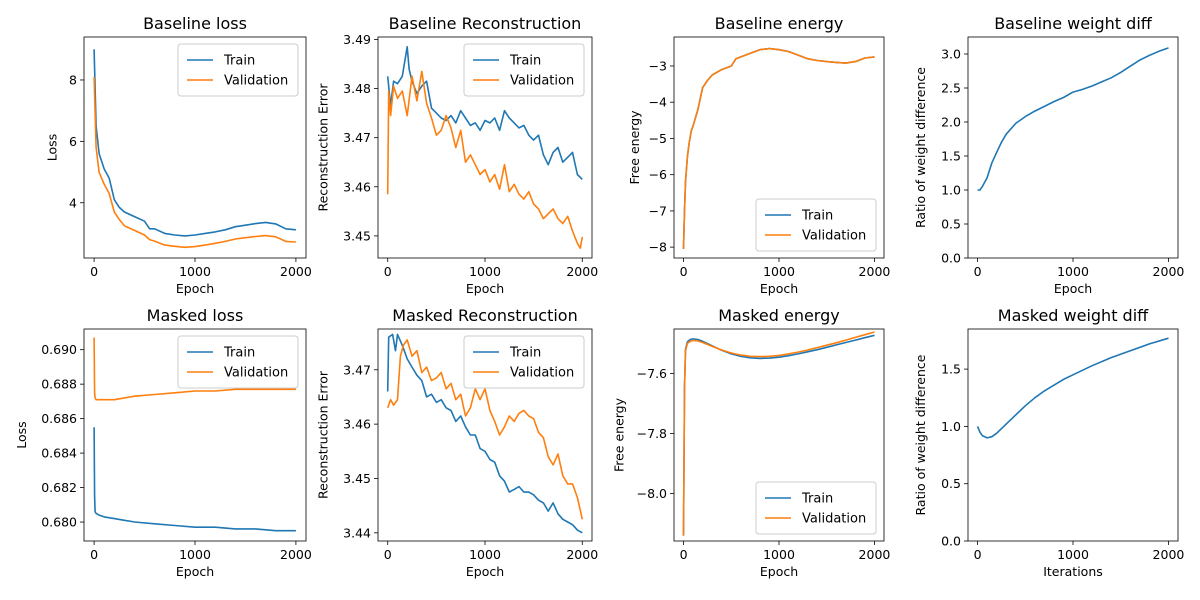 This screenshot has height=600, width=1200. What do you see at coordinates (951, 54) in the screenshot?
I see `y-tick-label: 3.0` at bounding box center [951, 54].